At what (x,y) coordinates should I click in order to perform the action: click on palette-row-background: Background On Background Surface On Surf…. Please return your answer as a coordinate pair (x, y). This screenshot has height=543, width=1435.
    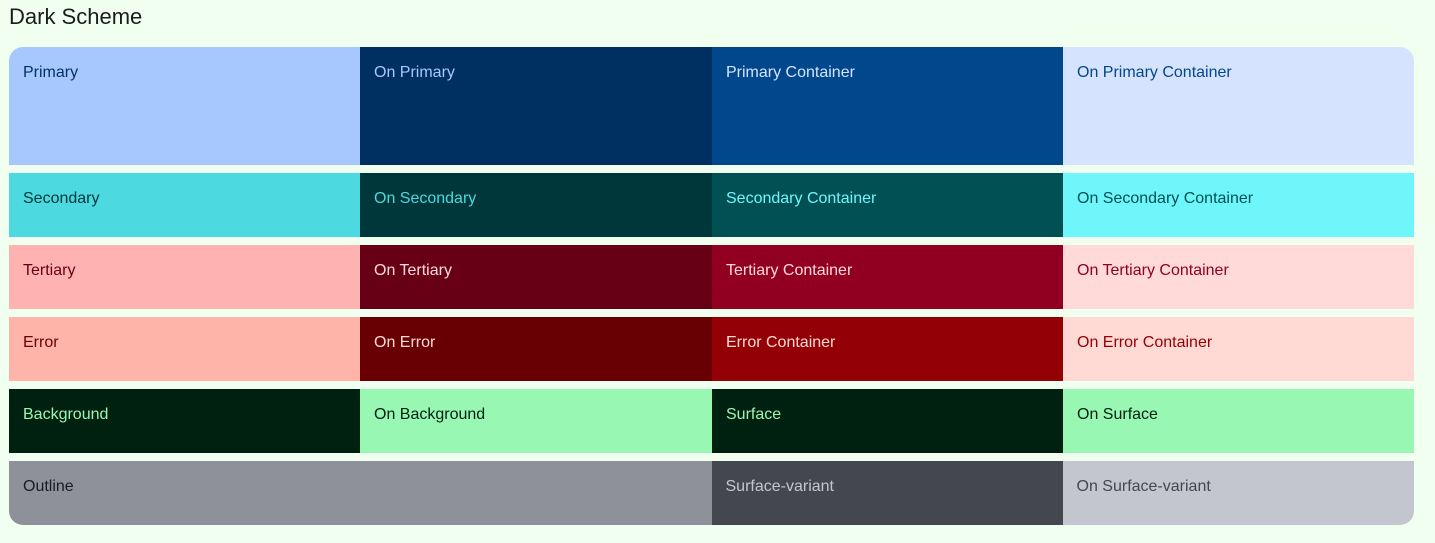
    Looking at the image, I should click on (711, 421).